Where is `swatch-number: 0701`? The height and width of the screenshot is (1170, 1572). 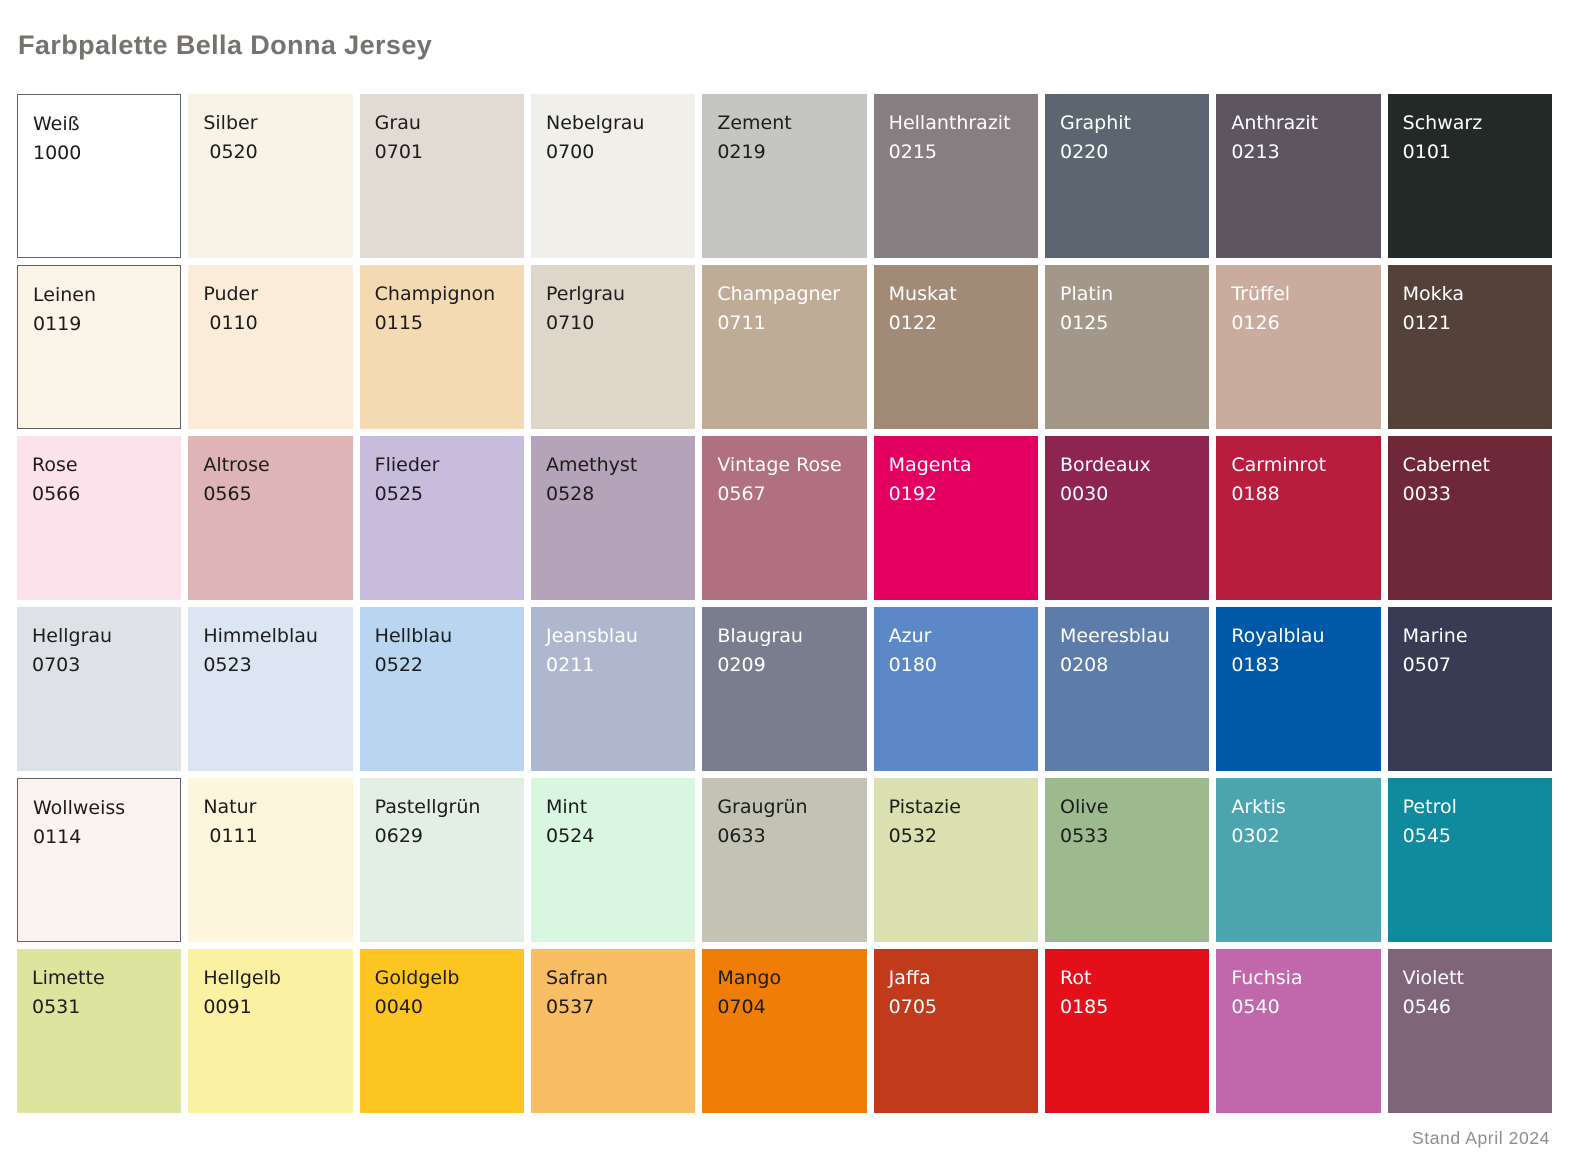
swatch-number: 0701 is located at coordinates (399, 151).